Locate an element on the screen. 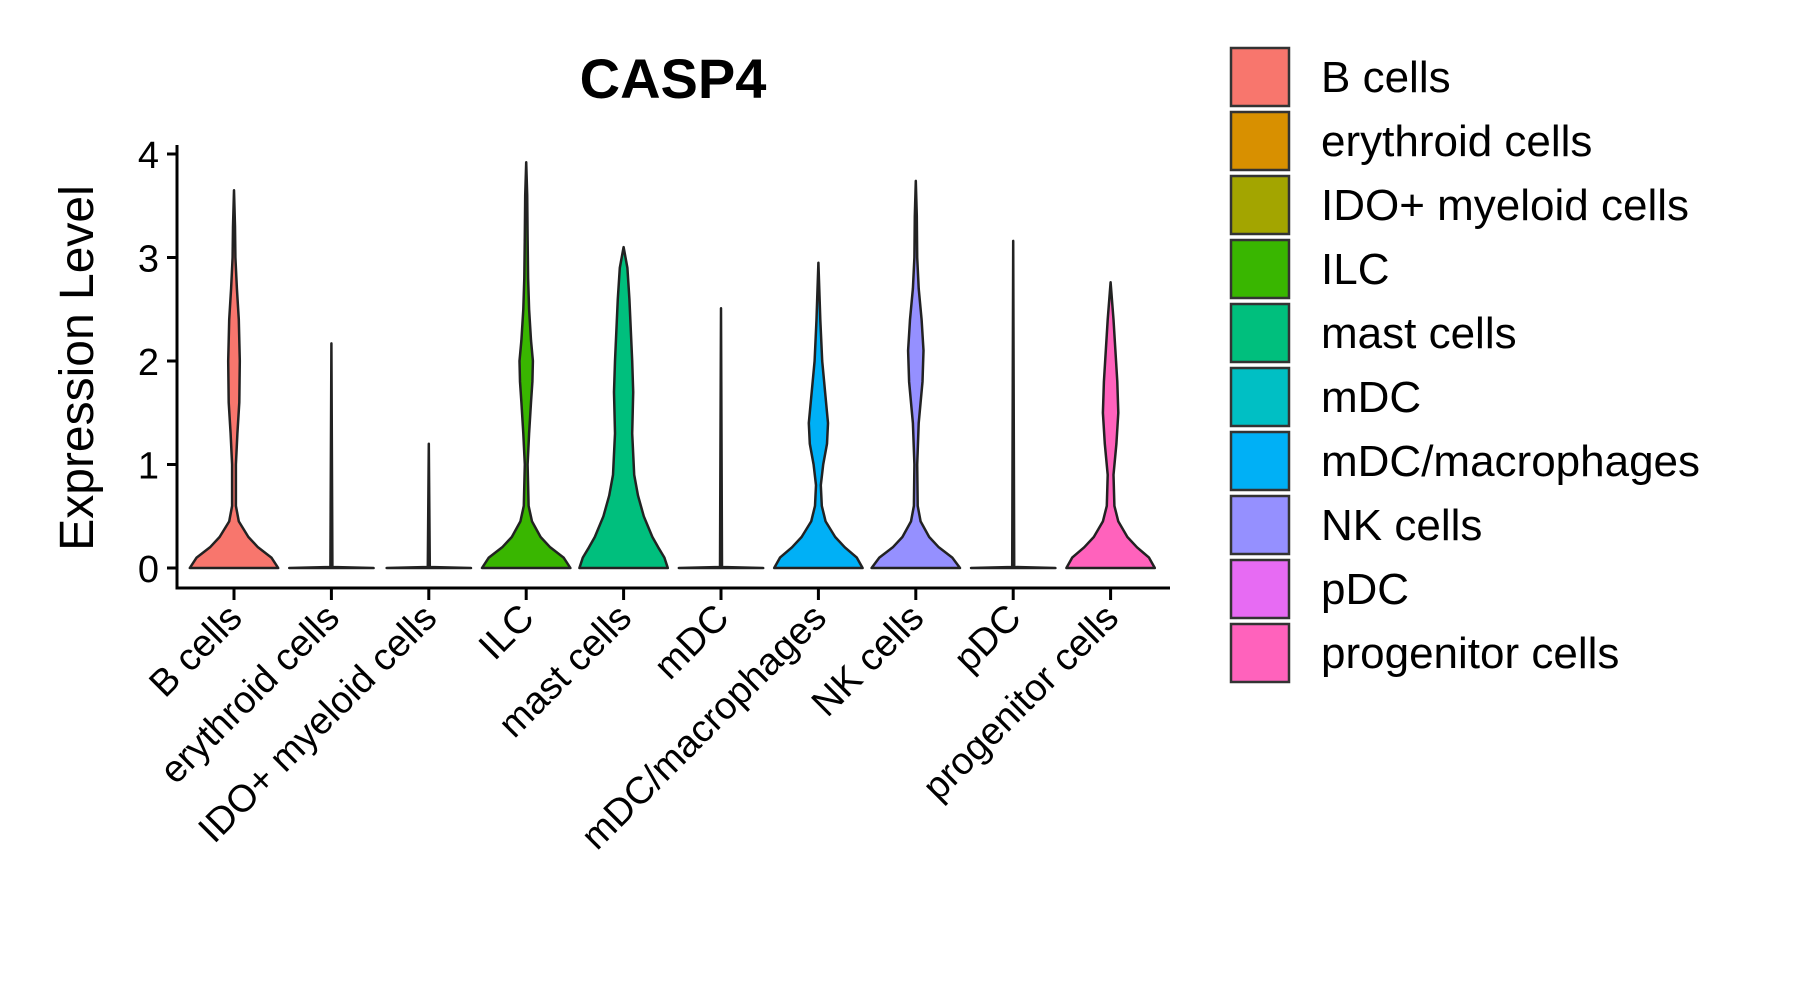 Image resolution: width=1795 pixels, height=1002 pixels. legend-swatch-mdc is located at coordinates (1260, 397).